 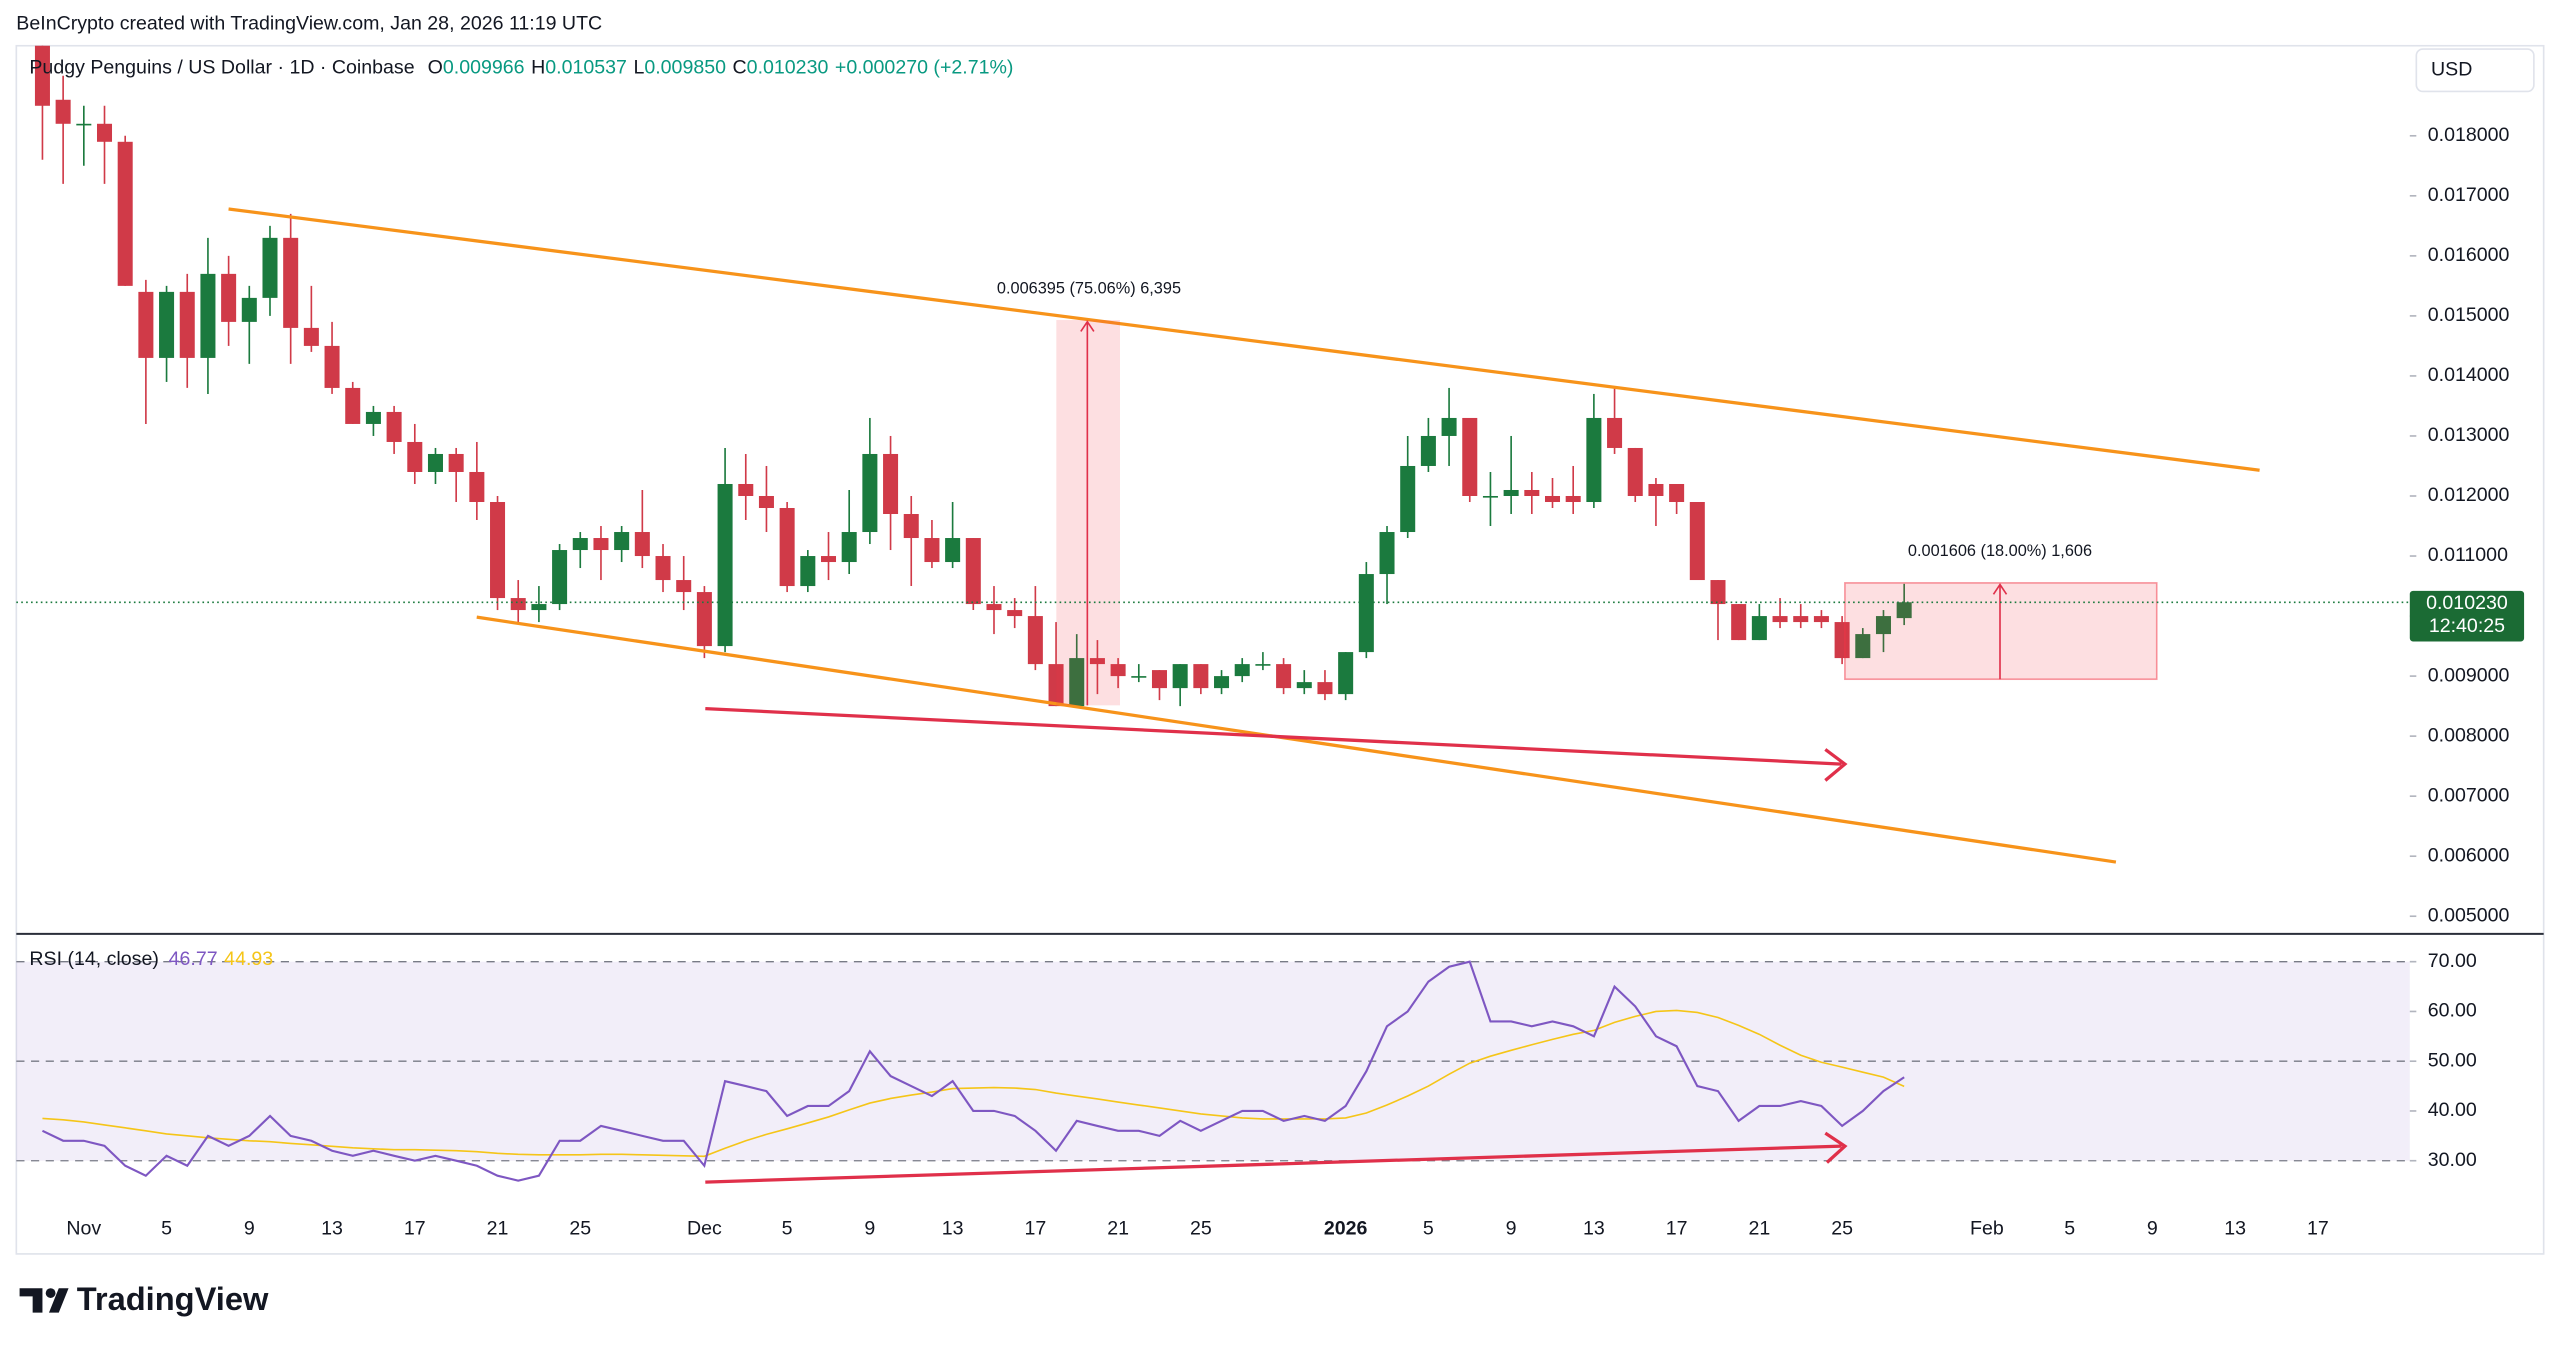 I want to click on y-tick-label: 0.009000, so click(x=2469, y=675).